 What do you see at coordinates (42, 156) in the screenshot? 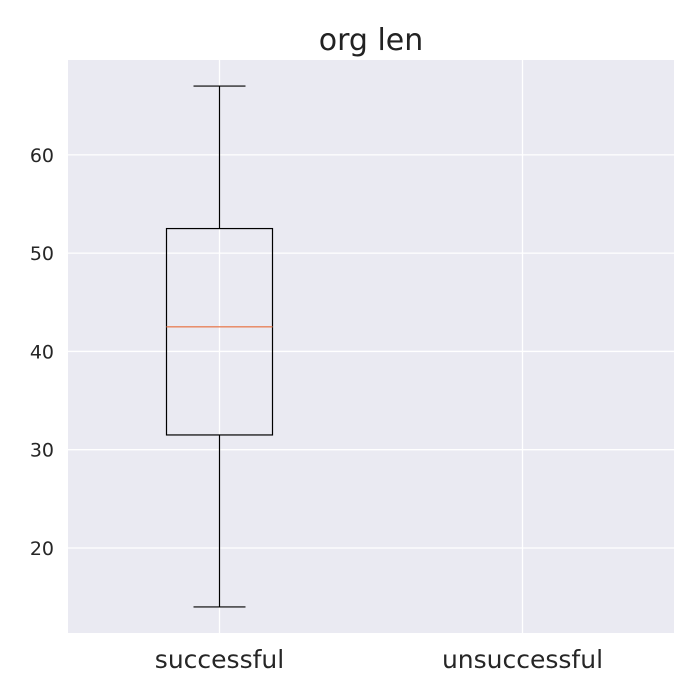
I see `y-tick-label: 60` at bounding box center [42, 156].